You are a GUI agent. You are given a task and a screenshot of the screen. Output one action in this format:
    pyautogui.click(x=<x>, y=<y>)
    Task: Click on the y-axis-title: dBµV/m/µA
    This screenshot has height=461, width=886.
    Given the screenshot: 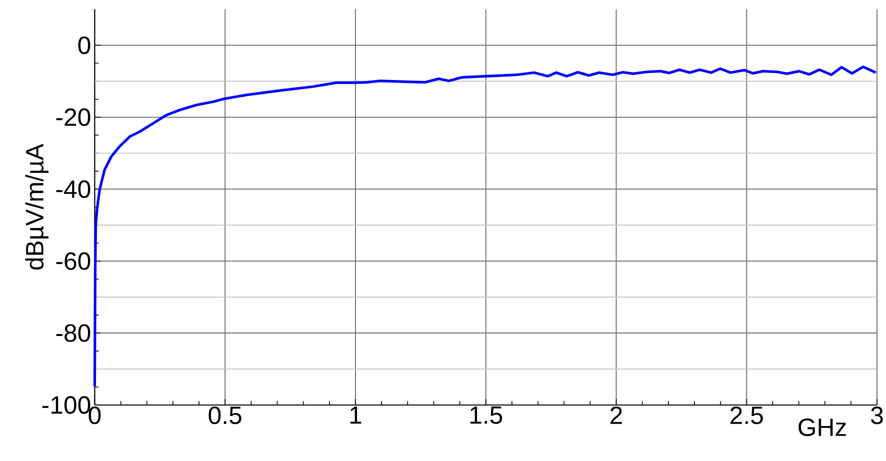 What is the action you would take?
    pyautogui.click(x=36, y=207)
    